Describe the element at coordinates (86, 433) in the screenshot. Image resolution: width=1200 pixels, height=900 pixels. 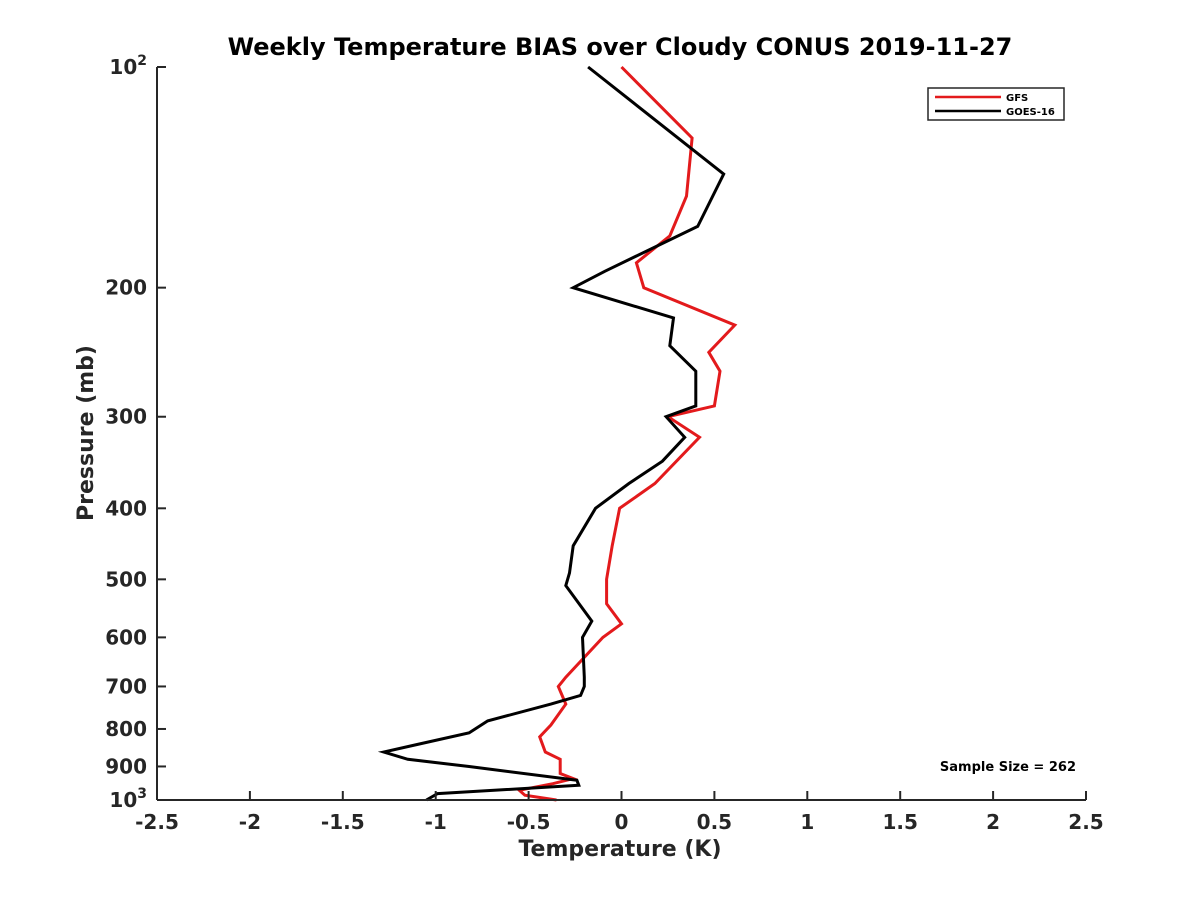
I see `y-axis-label: Pressure (mb)` at that location.